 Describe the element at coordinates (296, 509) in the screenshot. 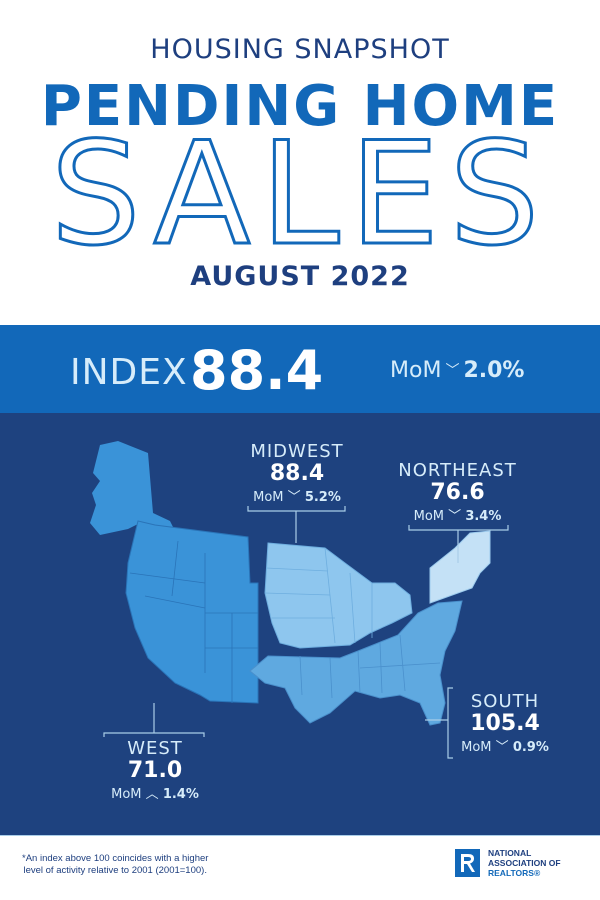

I see `midwest-leader` at that location.